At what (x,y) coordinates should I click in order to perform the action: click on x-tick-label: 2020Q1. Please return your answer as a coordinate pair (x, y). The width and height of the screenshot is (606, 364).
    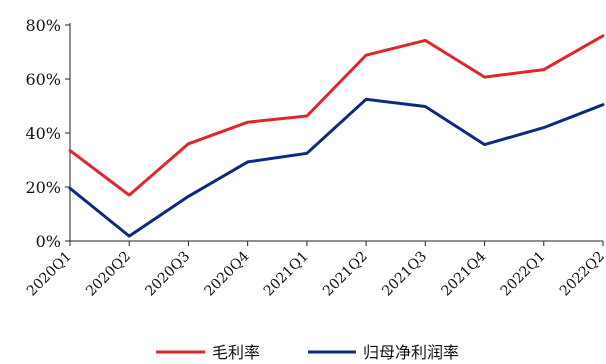
    Looking at the image, I should click on (49, 274).